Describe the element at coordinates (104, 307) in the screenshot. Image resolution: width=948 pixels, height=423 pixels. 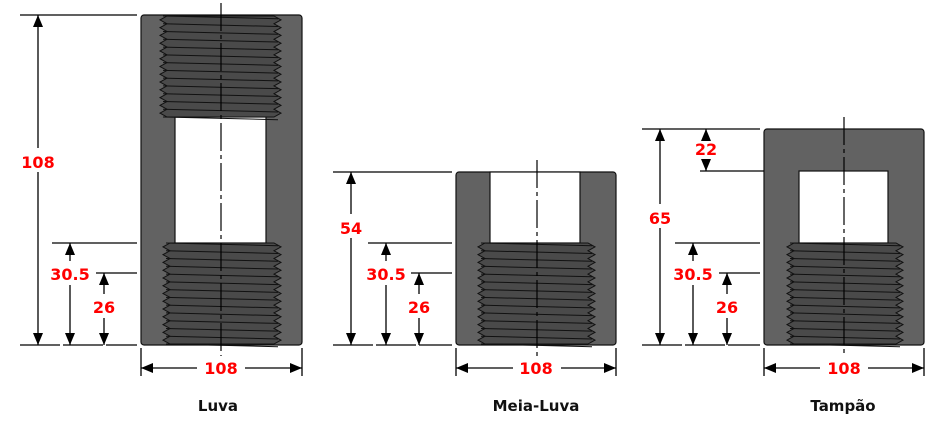
I see `luva-thread-length-label: 26` at that location.